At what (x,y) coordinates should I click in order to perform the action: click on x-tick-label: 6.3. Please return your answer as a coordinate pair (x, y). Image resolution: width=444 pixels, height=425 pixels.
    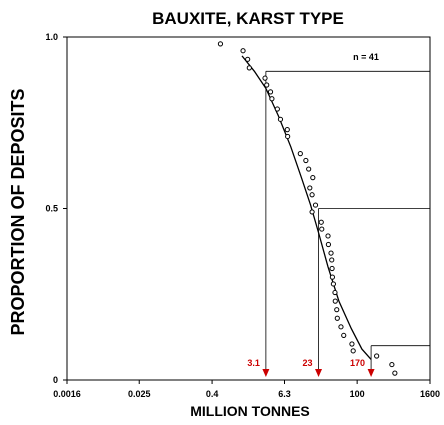
    Looking at the image, I should click on (284, 394).